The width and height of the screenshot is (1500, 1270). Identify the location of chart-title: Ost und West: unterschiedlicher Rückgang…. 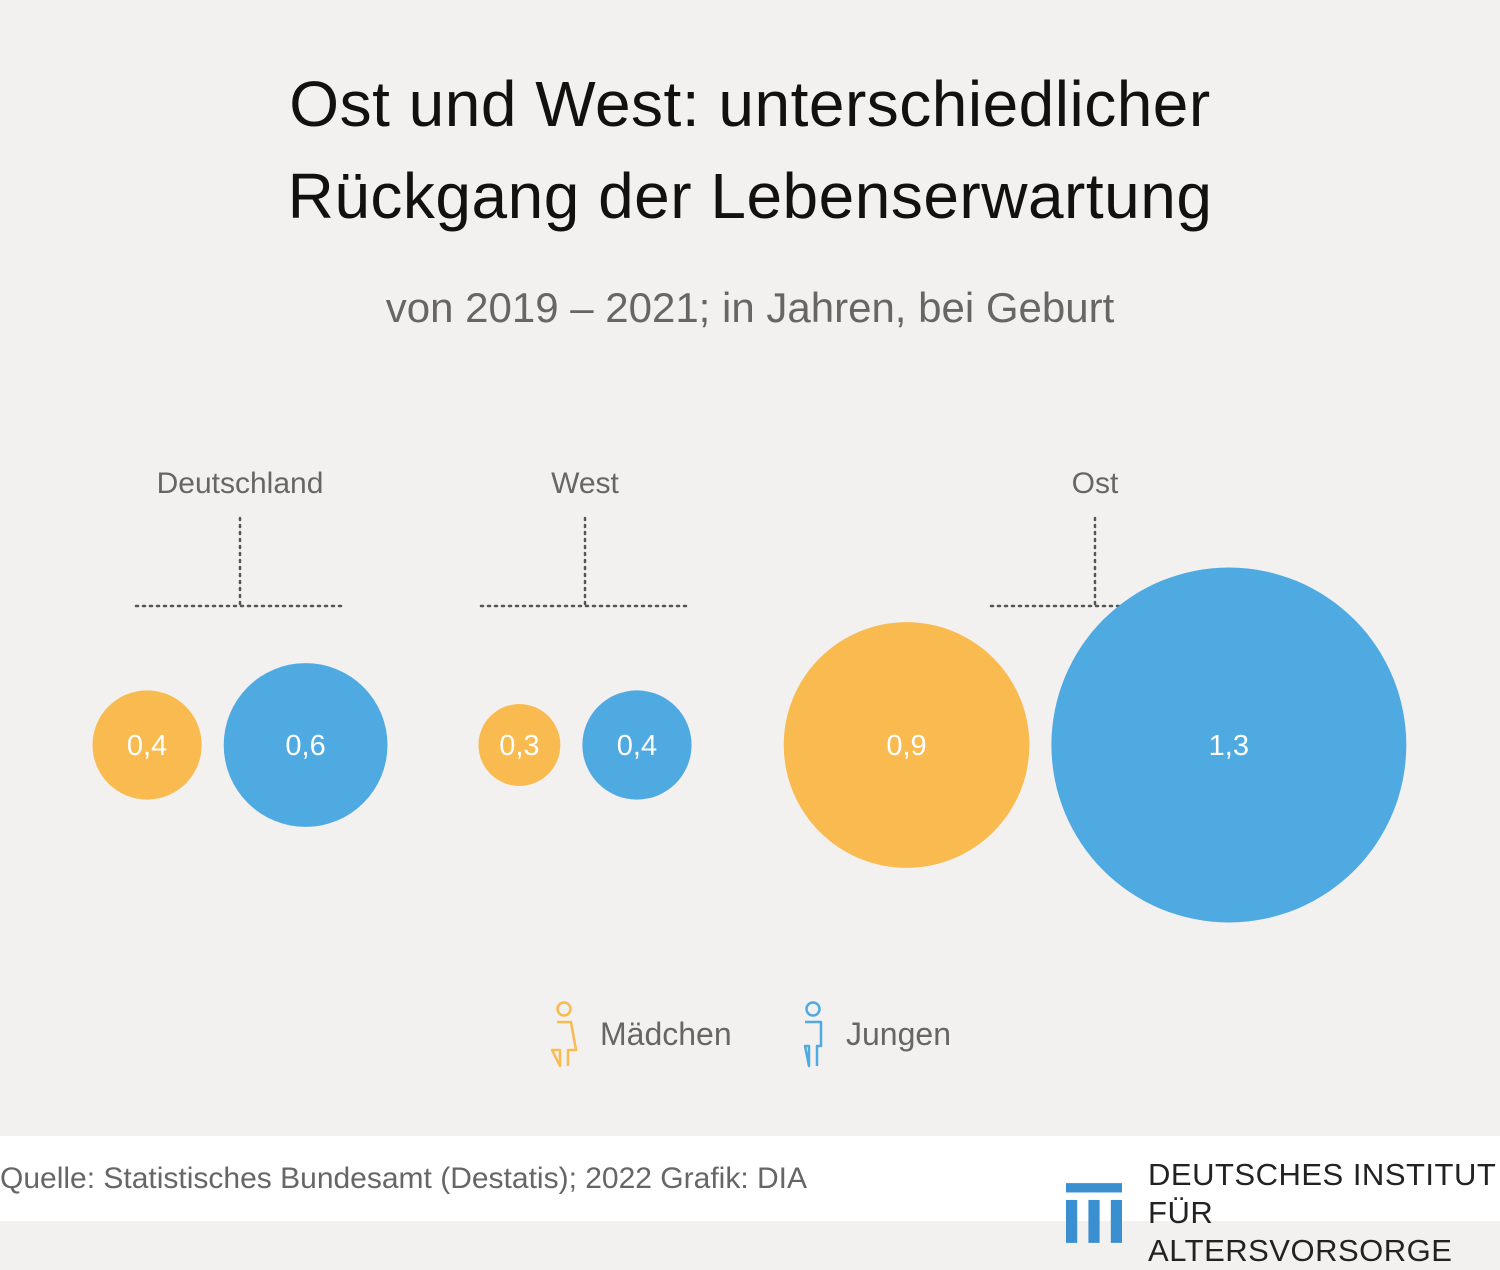
(750, 150).